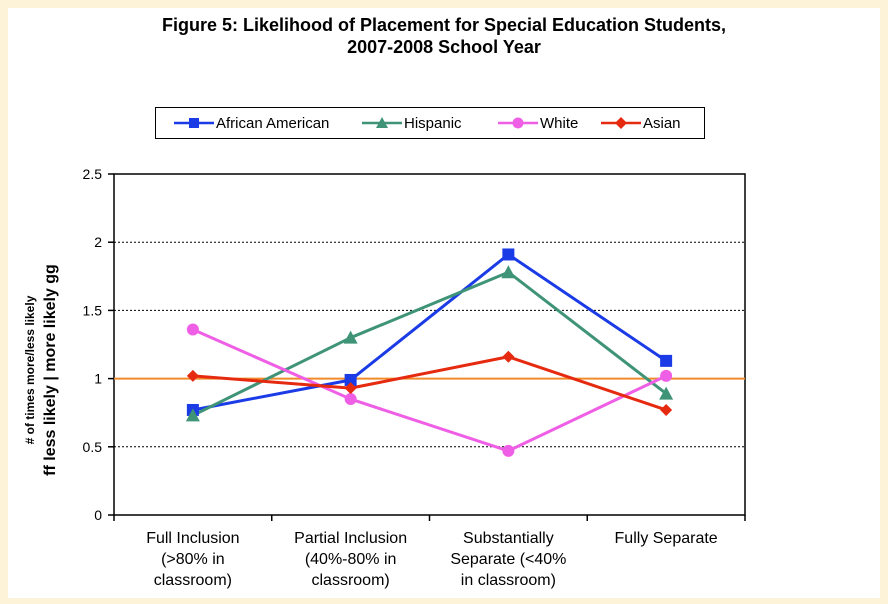  I want to click on legend-item-white: White, so click(538, 123).